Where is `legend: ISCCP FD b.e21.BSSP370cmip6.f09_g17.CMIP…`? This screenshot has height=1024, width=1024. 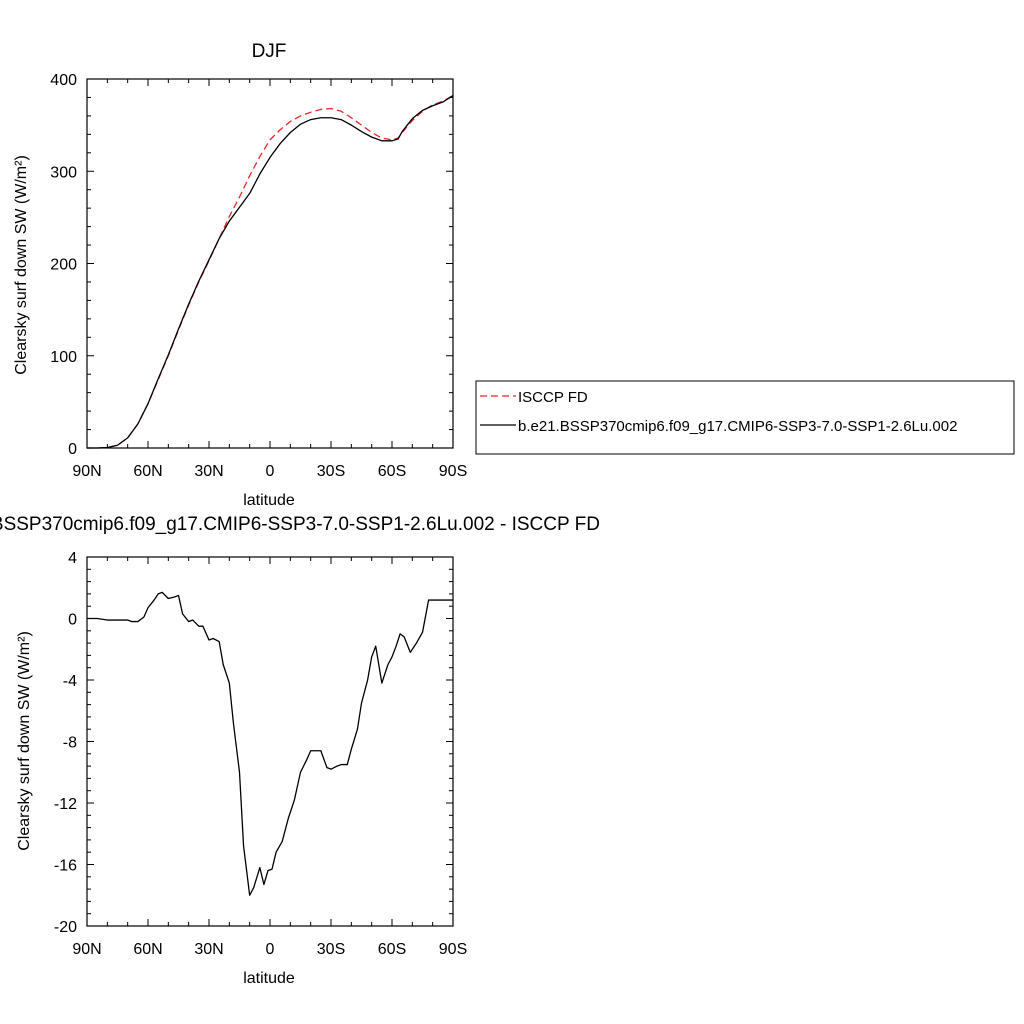
legend: ISCCP FD b.e21.BSSP370cmip6.f09_g17.CMIP… is located at coordinates (745, 417).